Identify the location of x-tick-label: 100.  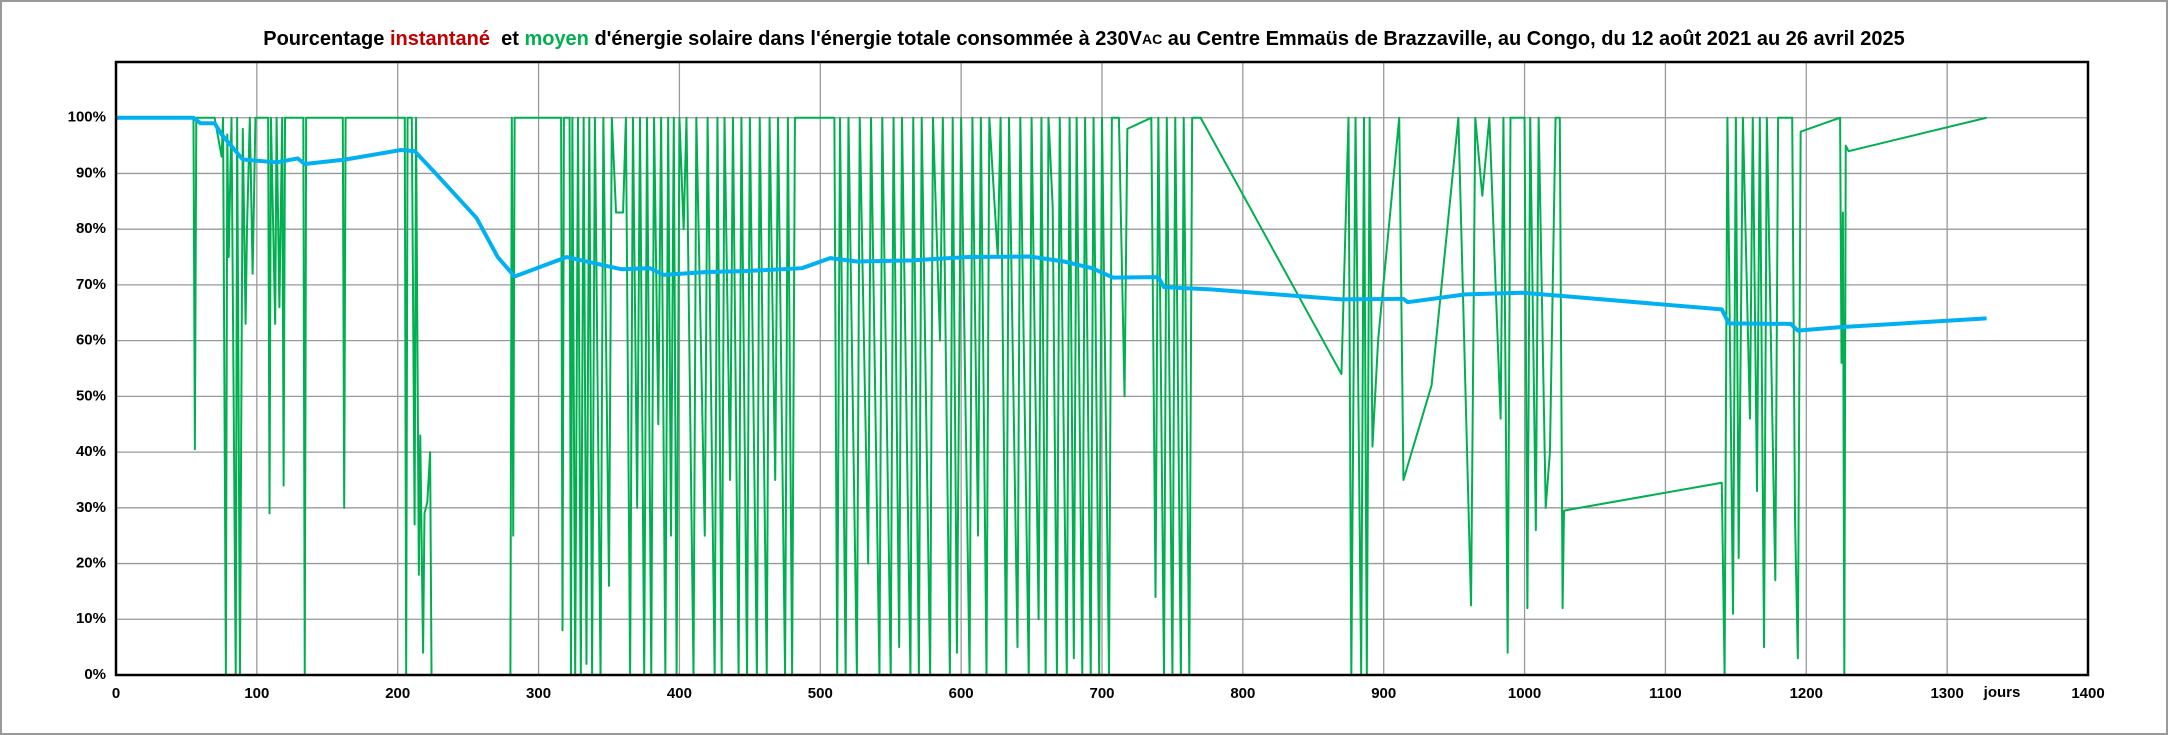
(256, 693).